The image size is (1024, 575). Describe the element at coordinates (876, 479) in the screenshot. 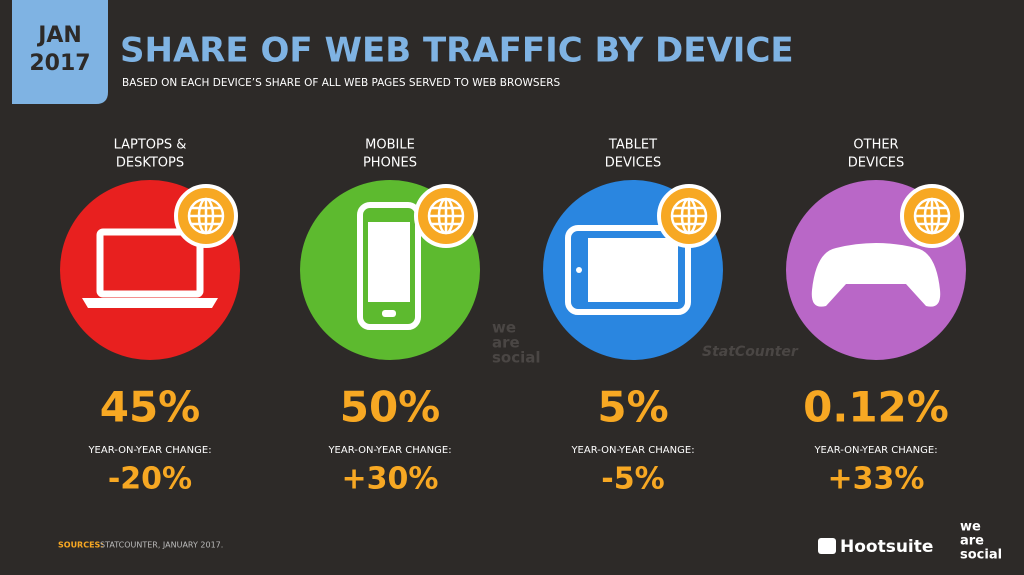

I see `change: +33%` at that location.